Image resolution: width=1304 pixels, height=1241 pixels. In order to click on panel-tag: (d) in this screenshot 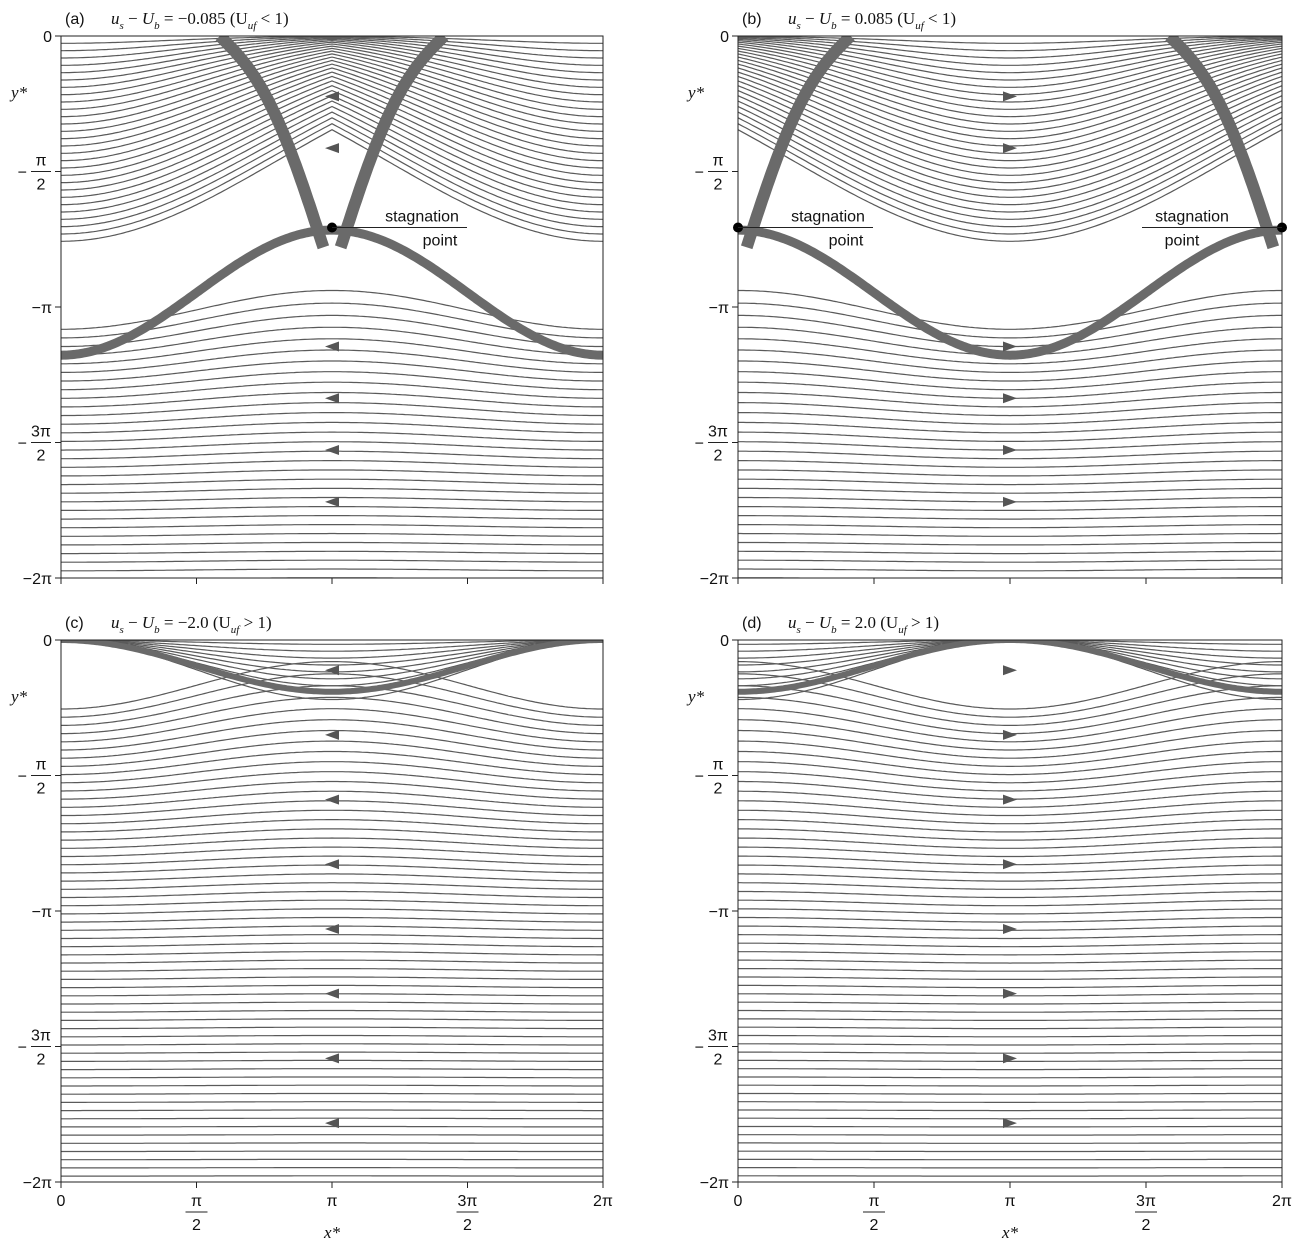, I will do `click(752, 623)`.